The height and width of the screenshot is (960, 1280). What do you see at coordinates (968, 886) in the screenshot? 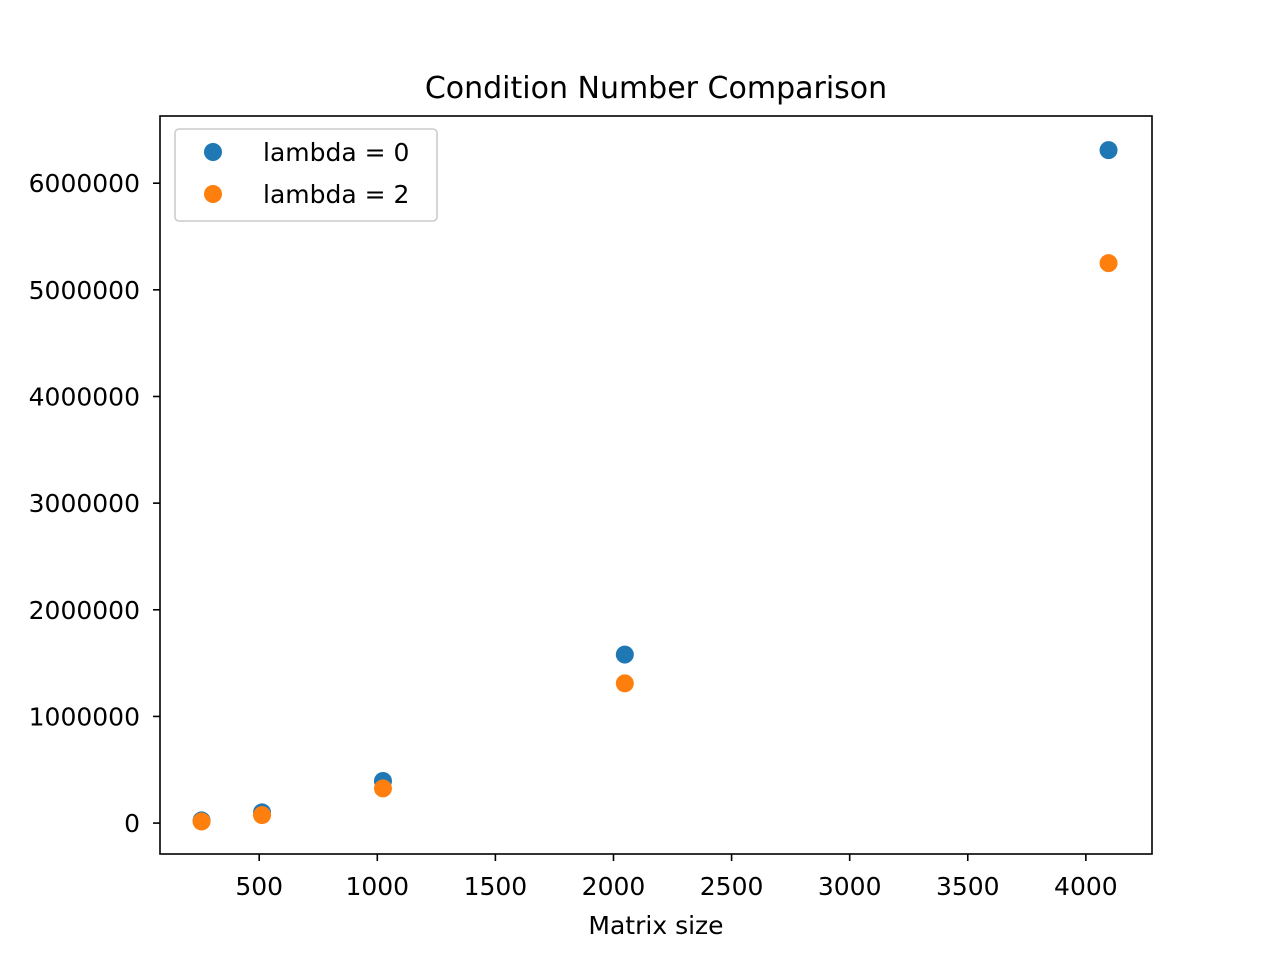
I see `x-tick-label: 3500` at bounding box center [968, 886].